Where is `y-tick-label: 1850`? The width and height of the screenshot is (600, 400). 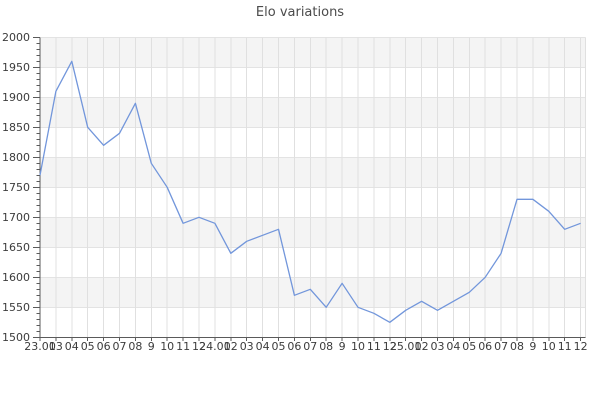 y-tick-label: 1850 is located at coordinates (16, 127).